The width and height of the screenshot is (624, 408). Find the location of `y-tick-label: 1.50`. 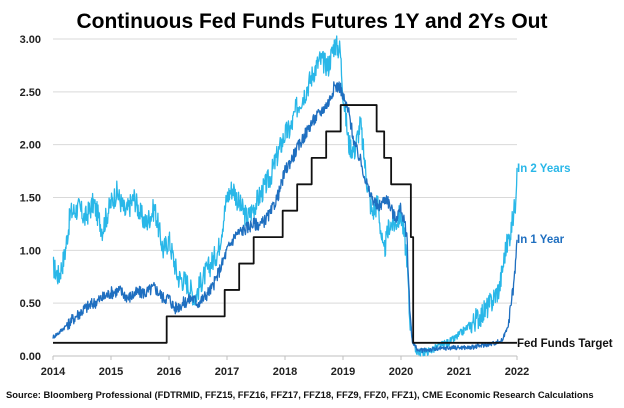

y-tick-label: 1.50 is located at coordinates (30, 199).